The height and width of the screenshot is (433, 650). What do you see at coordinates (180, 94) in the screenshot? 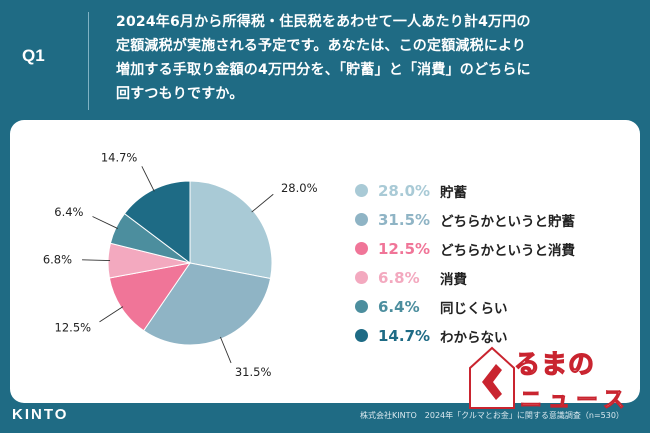
I see `question-line: 回すつもりですか。` at bounding box center [180, 94].